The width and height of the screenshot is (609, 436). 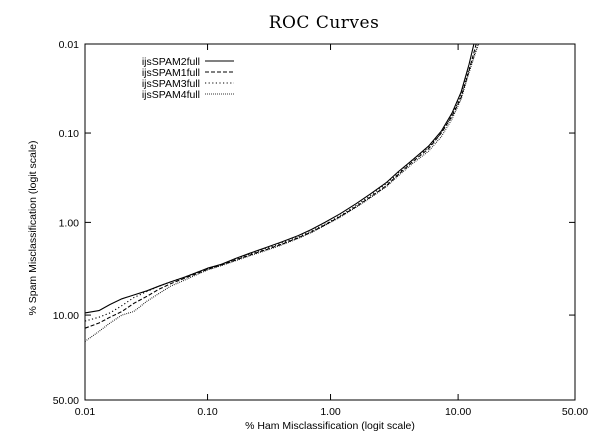 I want to click on legend-label: ijsSPAM1full, so click(x=171, y=73).